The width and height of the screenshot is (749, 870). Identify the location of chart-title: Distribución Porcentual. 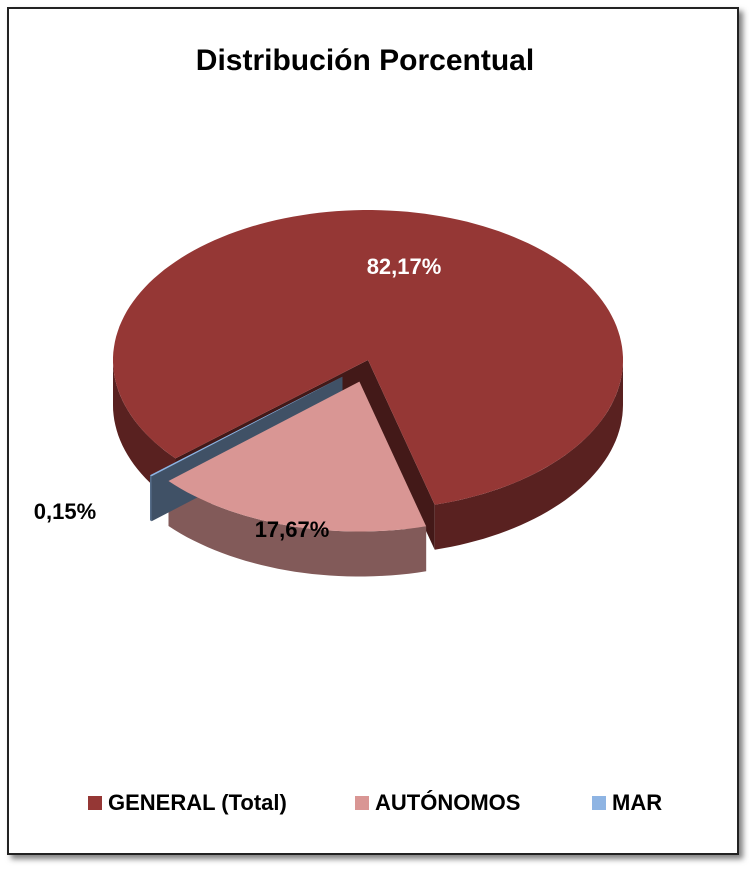
(365, 60).